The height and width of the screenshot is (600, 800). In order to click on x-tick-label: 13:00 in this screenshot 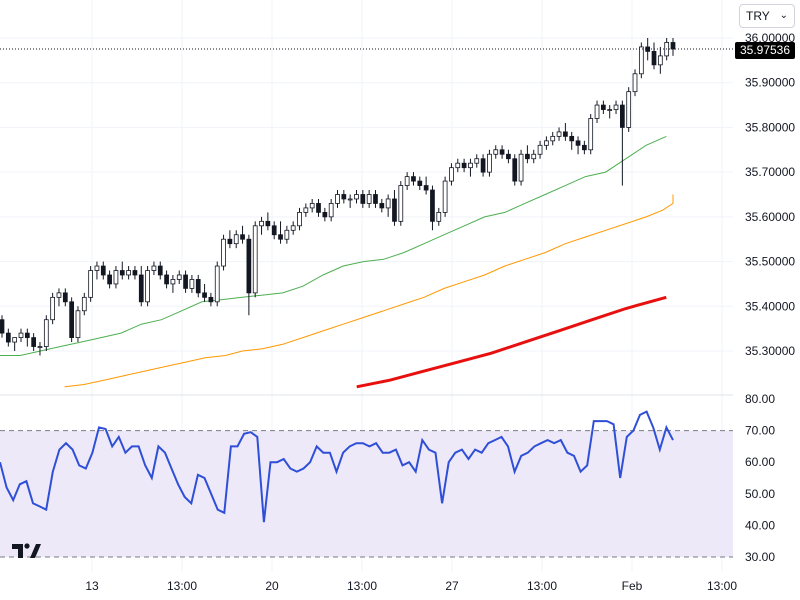, I will do `click(362, 586)`.